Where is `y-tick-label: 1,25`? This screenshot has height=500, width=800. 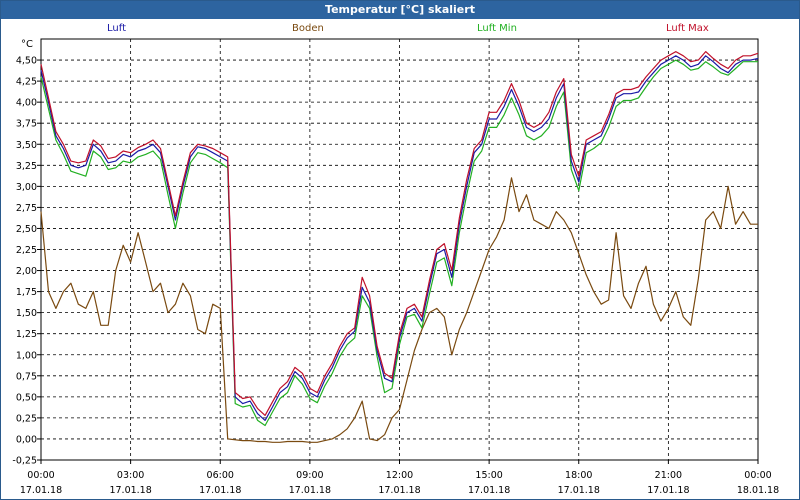 y-tick-label: 1,25 is located at coordinates (26, 334).